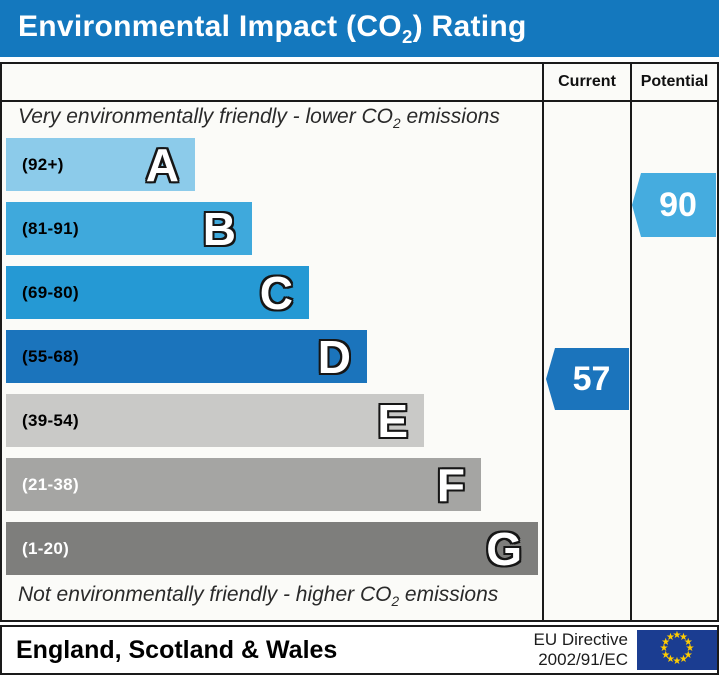 This screenshot has width=719, height=675. I want to click on caption-top-post: emissions, so click(450, 116).